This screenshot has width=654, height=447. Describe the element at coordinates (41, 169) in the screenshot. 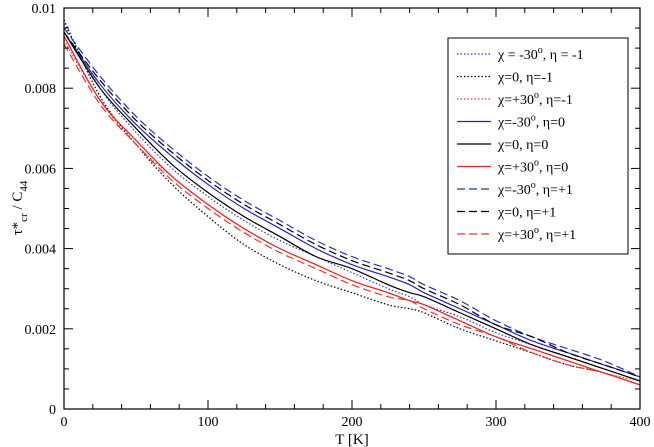

I see `y-tick-label-3: 0.006` at that location.